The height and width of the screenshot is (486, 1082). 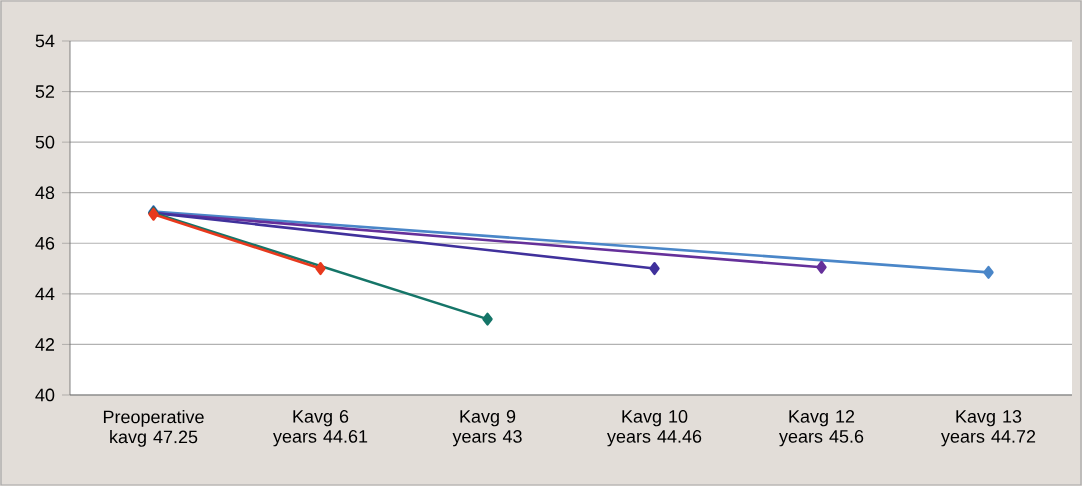 I want to click on y-tick-label: 44, so click(x=45, y=294).